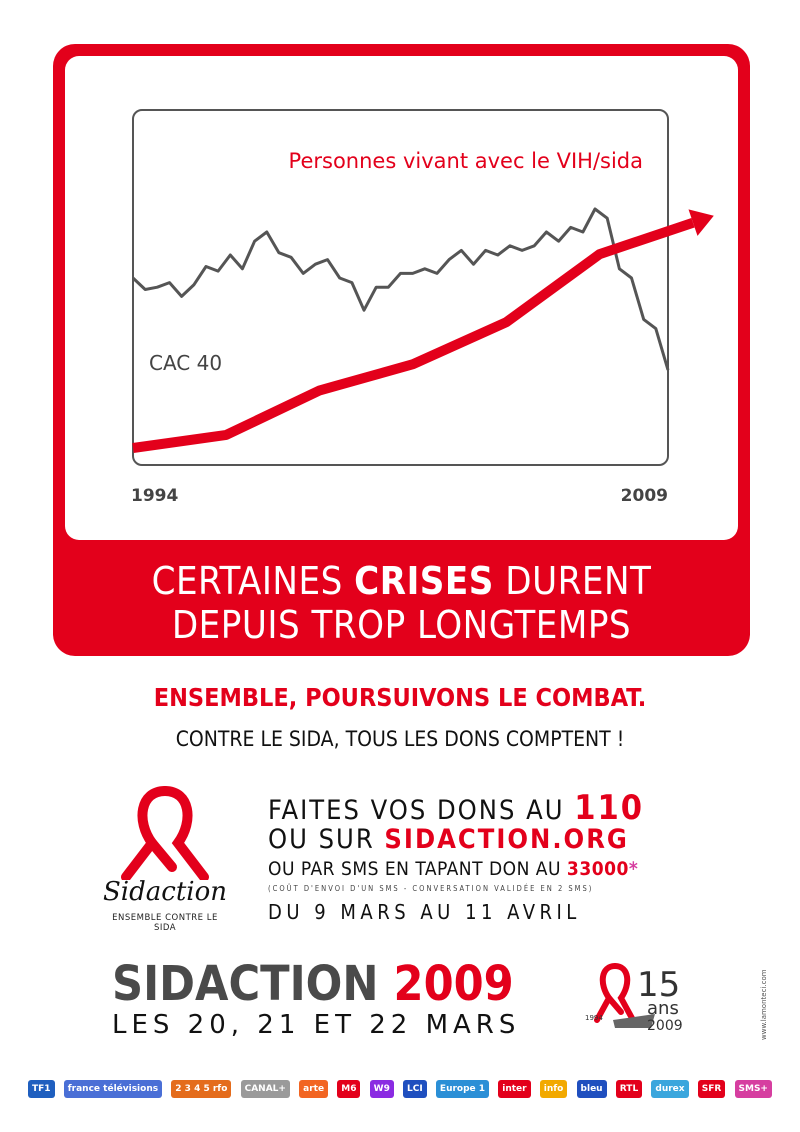 This screenshot has height=1132, width=800. I want to click on logo-name: Sidaction, so click(165, 892).